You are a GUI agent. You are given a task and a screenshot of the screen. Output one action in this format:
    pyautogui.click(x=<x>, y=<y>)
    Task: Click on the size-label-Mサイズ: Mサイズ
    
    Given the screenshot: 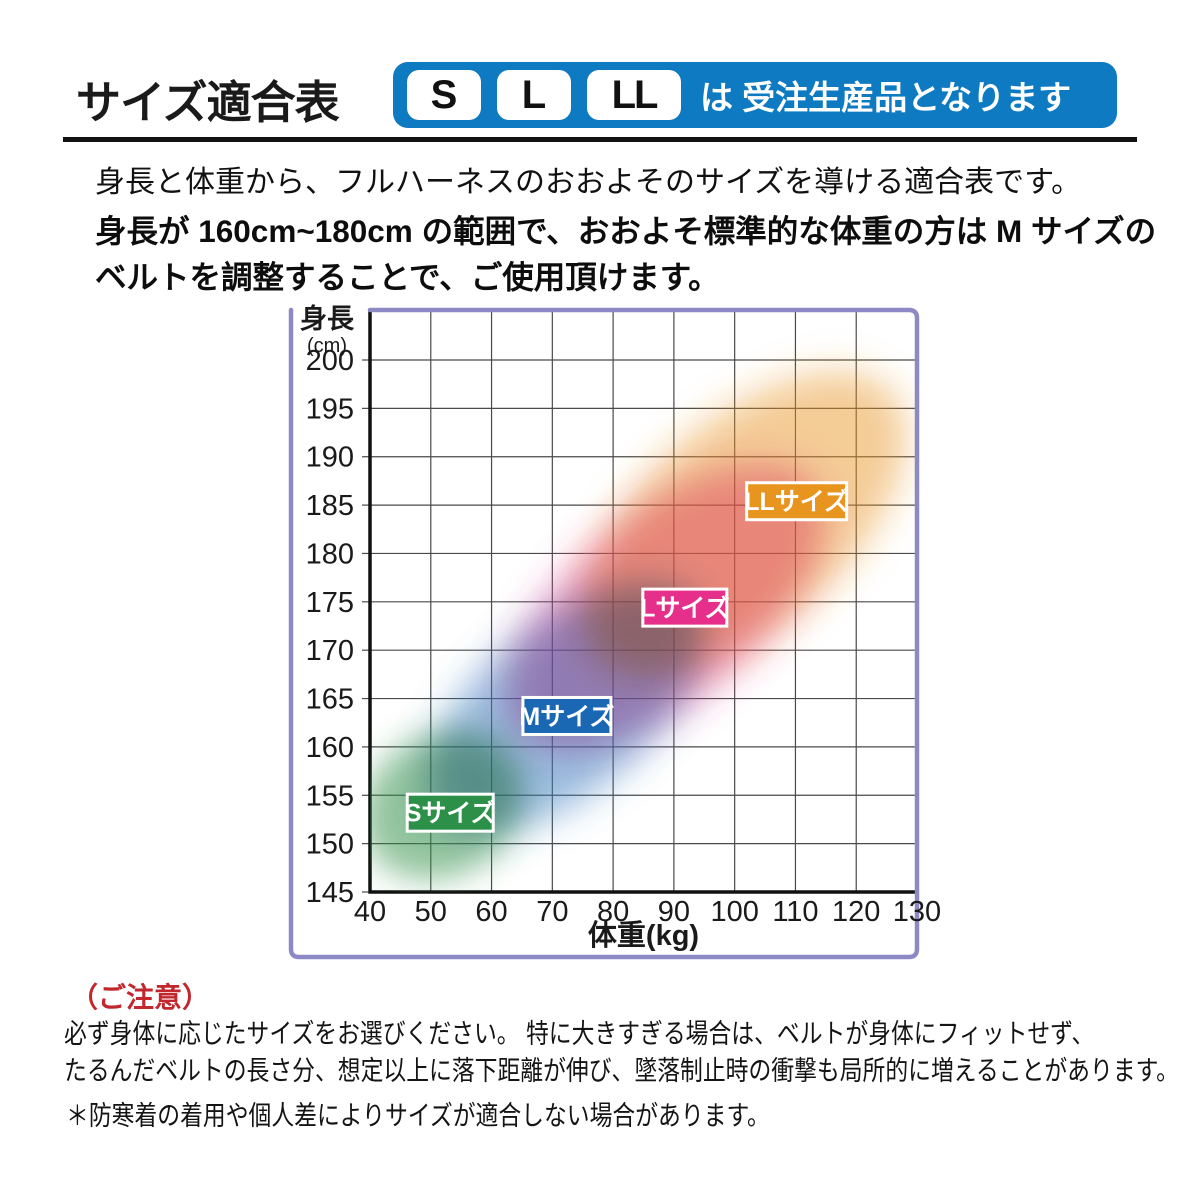 What is the action you would take?
    pyautogui.click(x=566, y=715)
    